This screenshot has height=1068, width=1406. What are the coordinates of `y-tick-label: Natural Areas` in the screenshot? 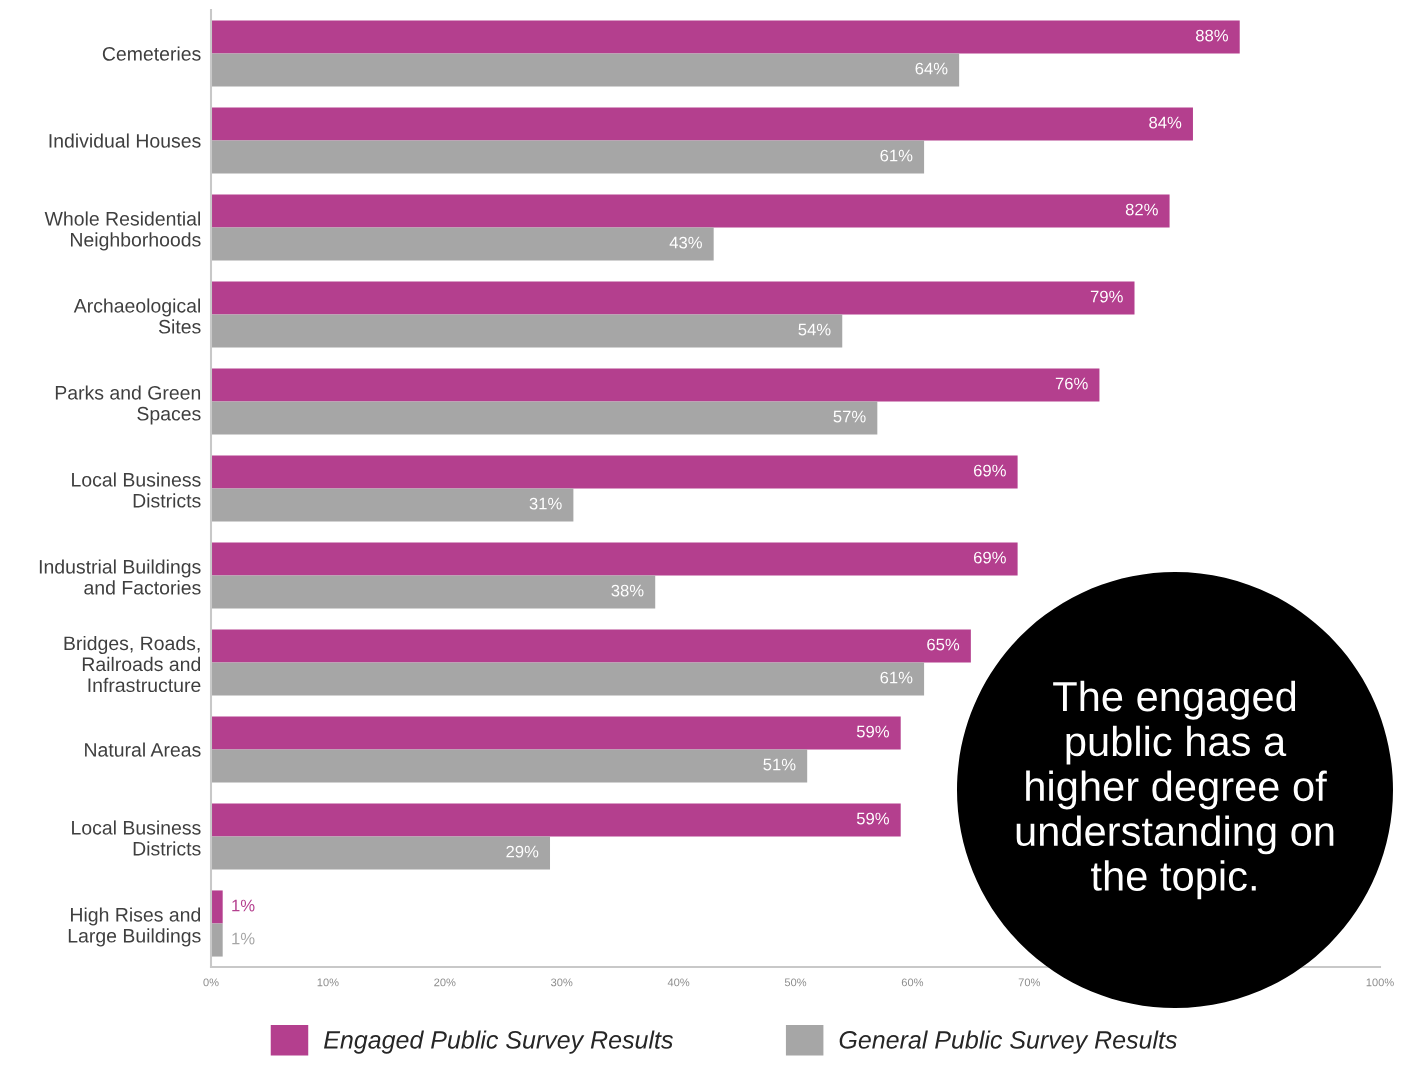 It's located at (143, 749).